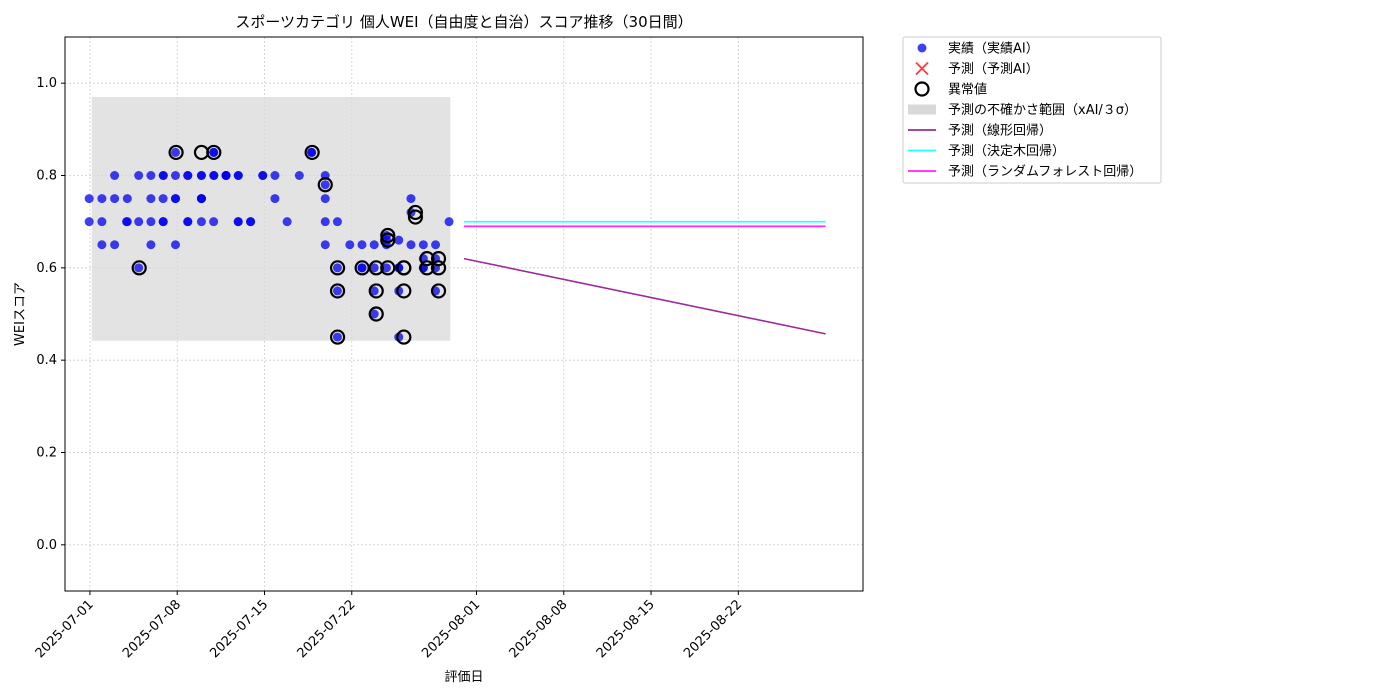  Describe the element at coordinates (922, 89) in the screenshot. I see `legend-marker-ring` at that location.